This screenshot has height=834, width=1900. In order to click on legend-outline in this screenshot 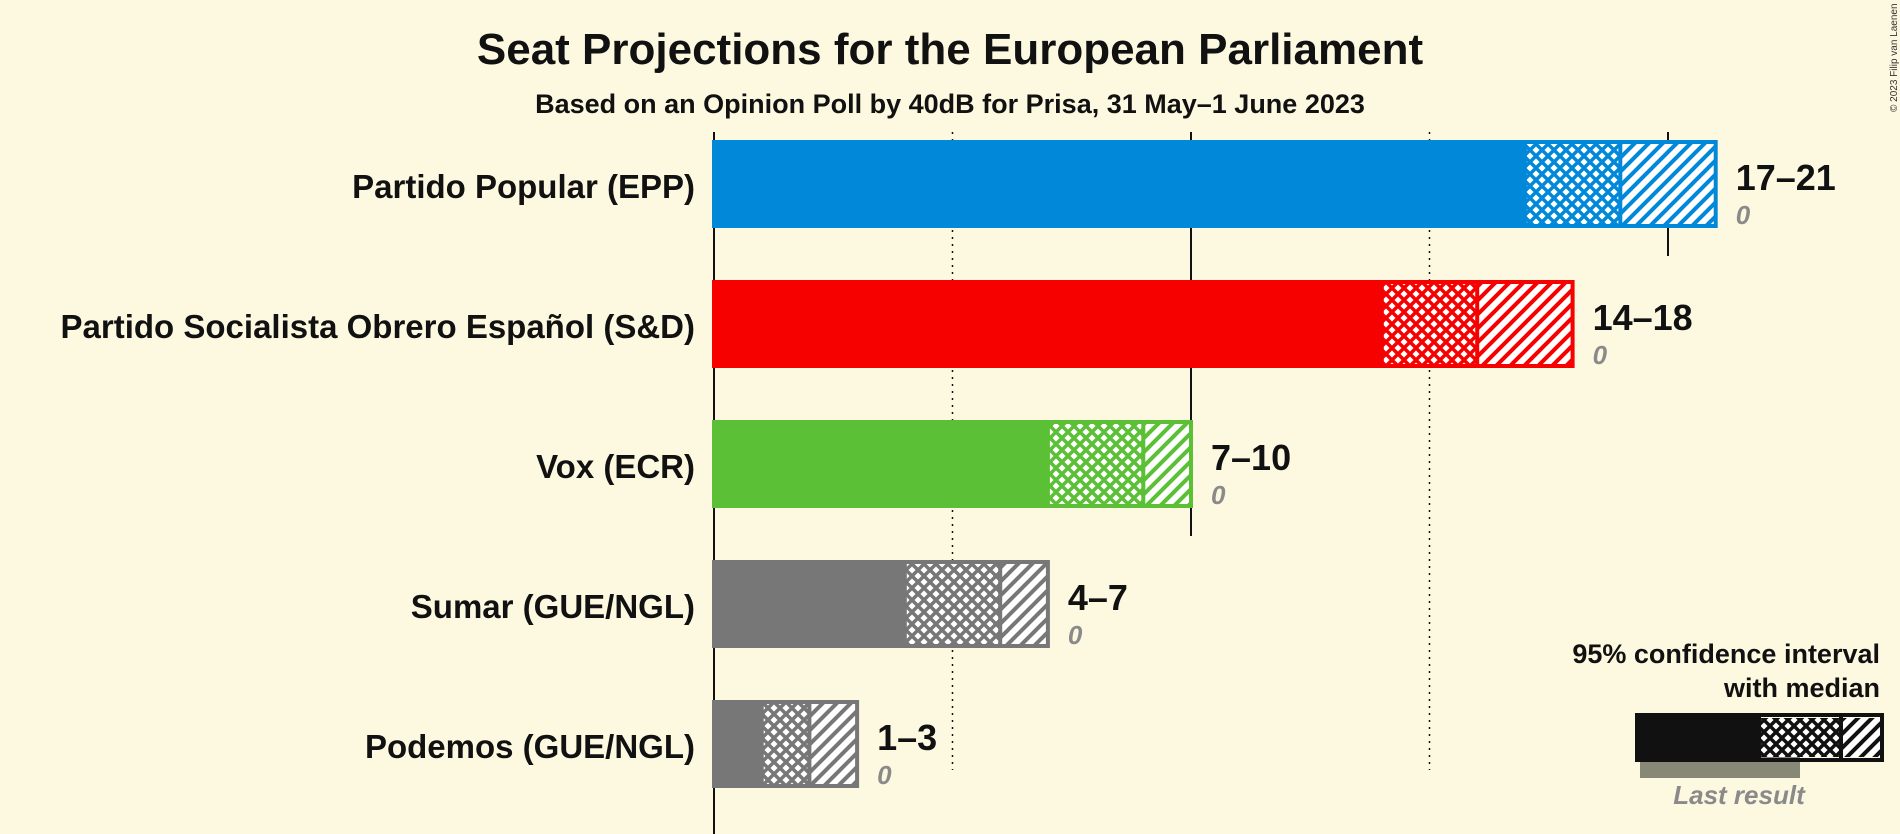, I will do `click(1759, 737)`.